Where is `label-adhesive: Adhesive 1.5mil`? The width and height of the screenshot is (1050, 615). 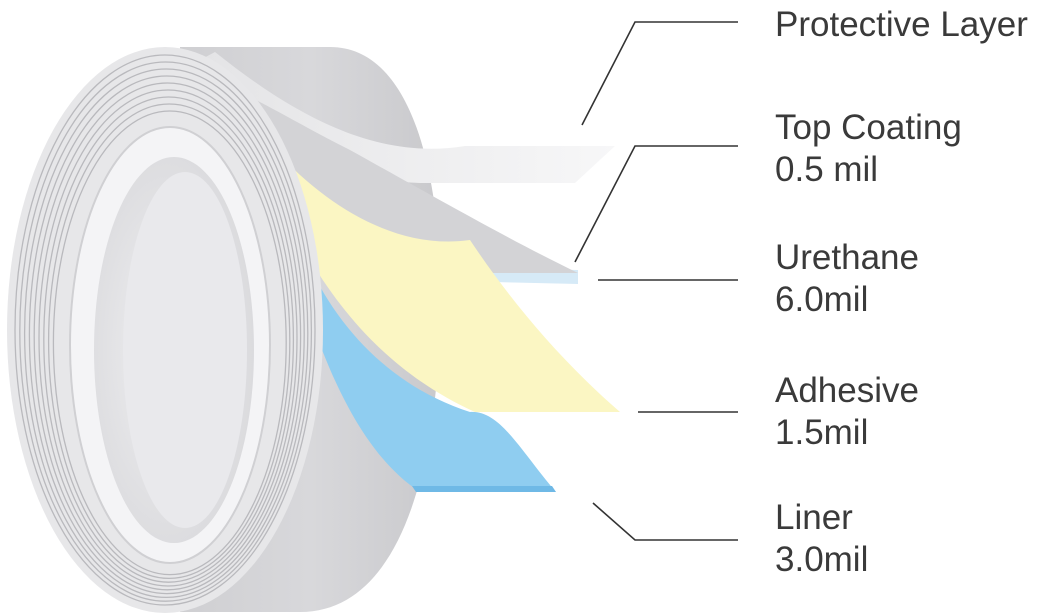
label-adhesive: Adhesive 1.5mil is located at coordinates (847, 412).